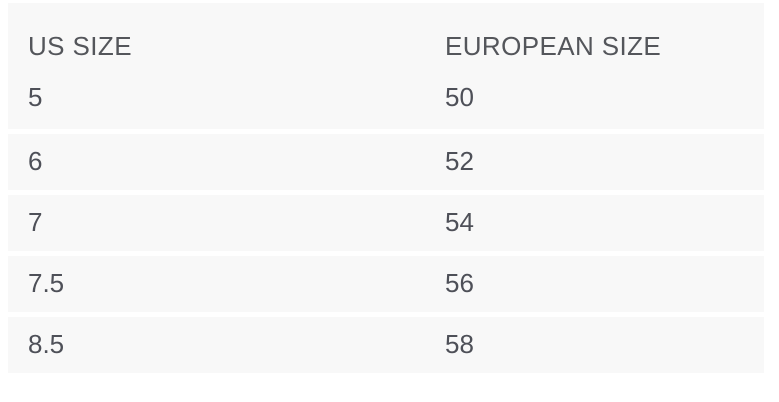  What do you see at coordinates (216, 159) in the screenshot?
I see `us-size-cell: 6` at bounding box center [216, 159].